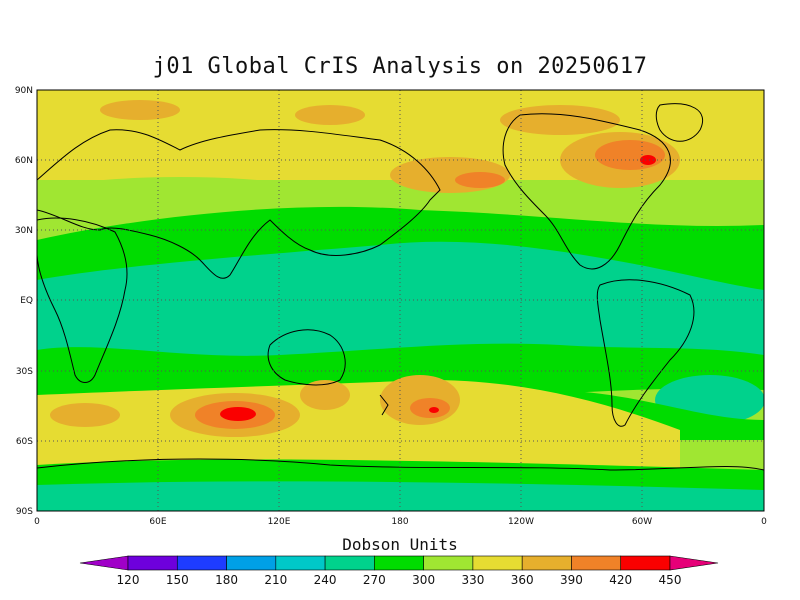 This screenshot has width=800, height=600. What do you see at coordinates (306, 357) in the screenshot?
I see `coast-australia` at bounding box center [306, 357].